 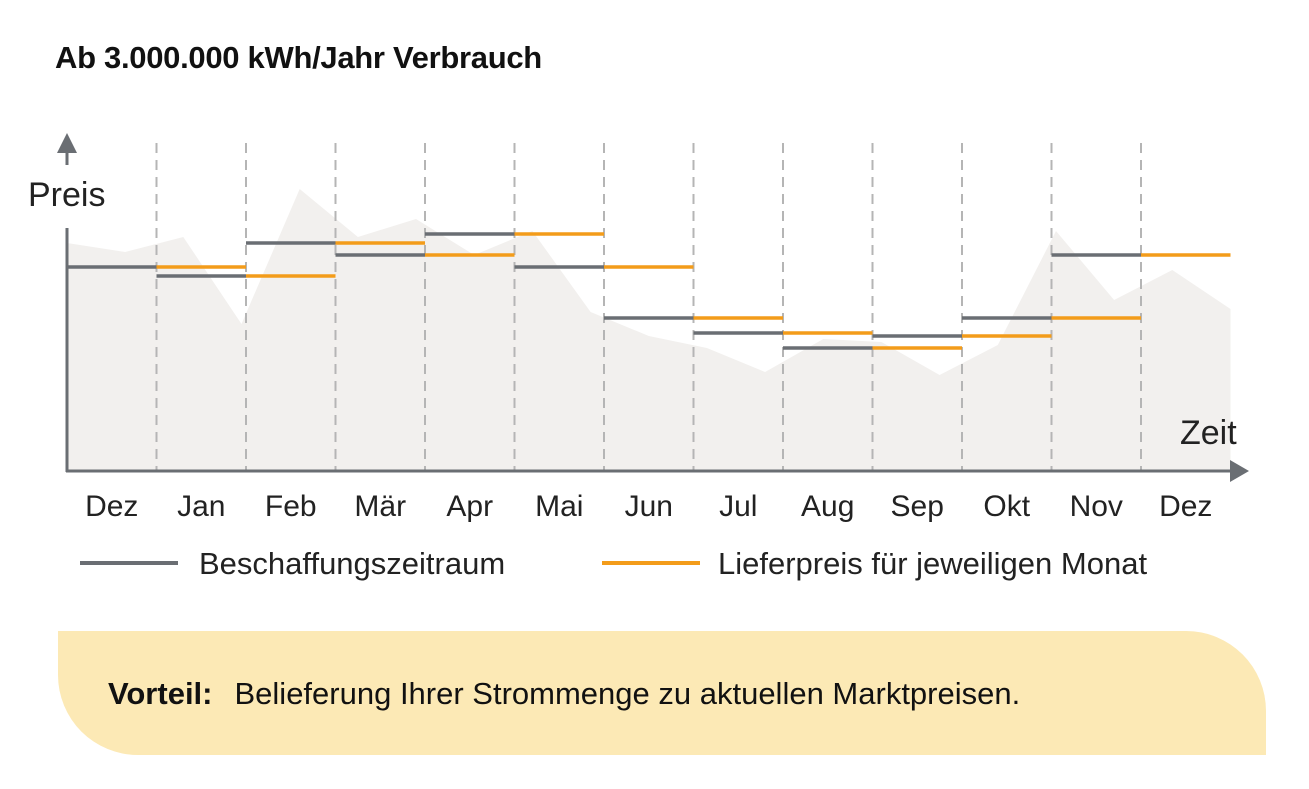 I want to click on chart-title: Ab 3.000.000 kWh/Jahr Verbrauch, so click(x=298, y=57).